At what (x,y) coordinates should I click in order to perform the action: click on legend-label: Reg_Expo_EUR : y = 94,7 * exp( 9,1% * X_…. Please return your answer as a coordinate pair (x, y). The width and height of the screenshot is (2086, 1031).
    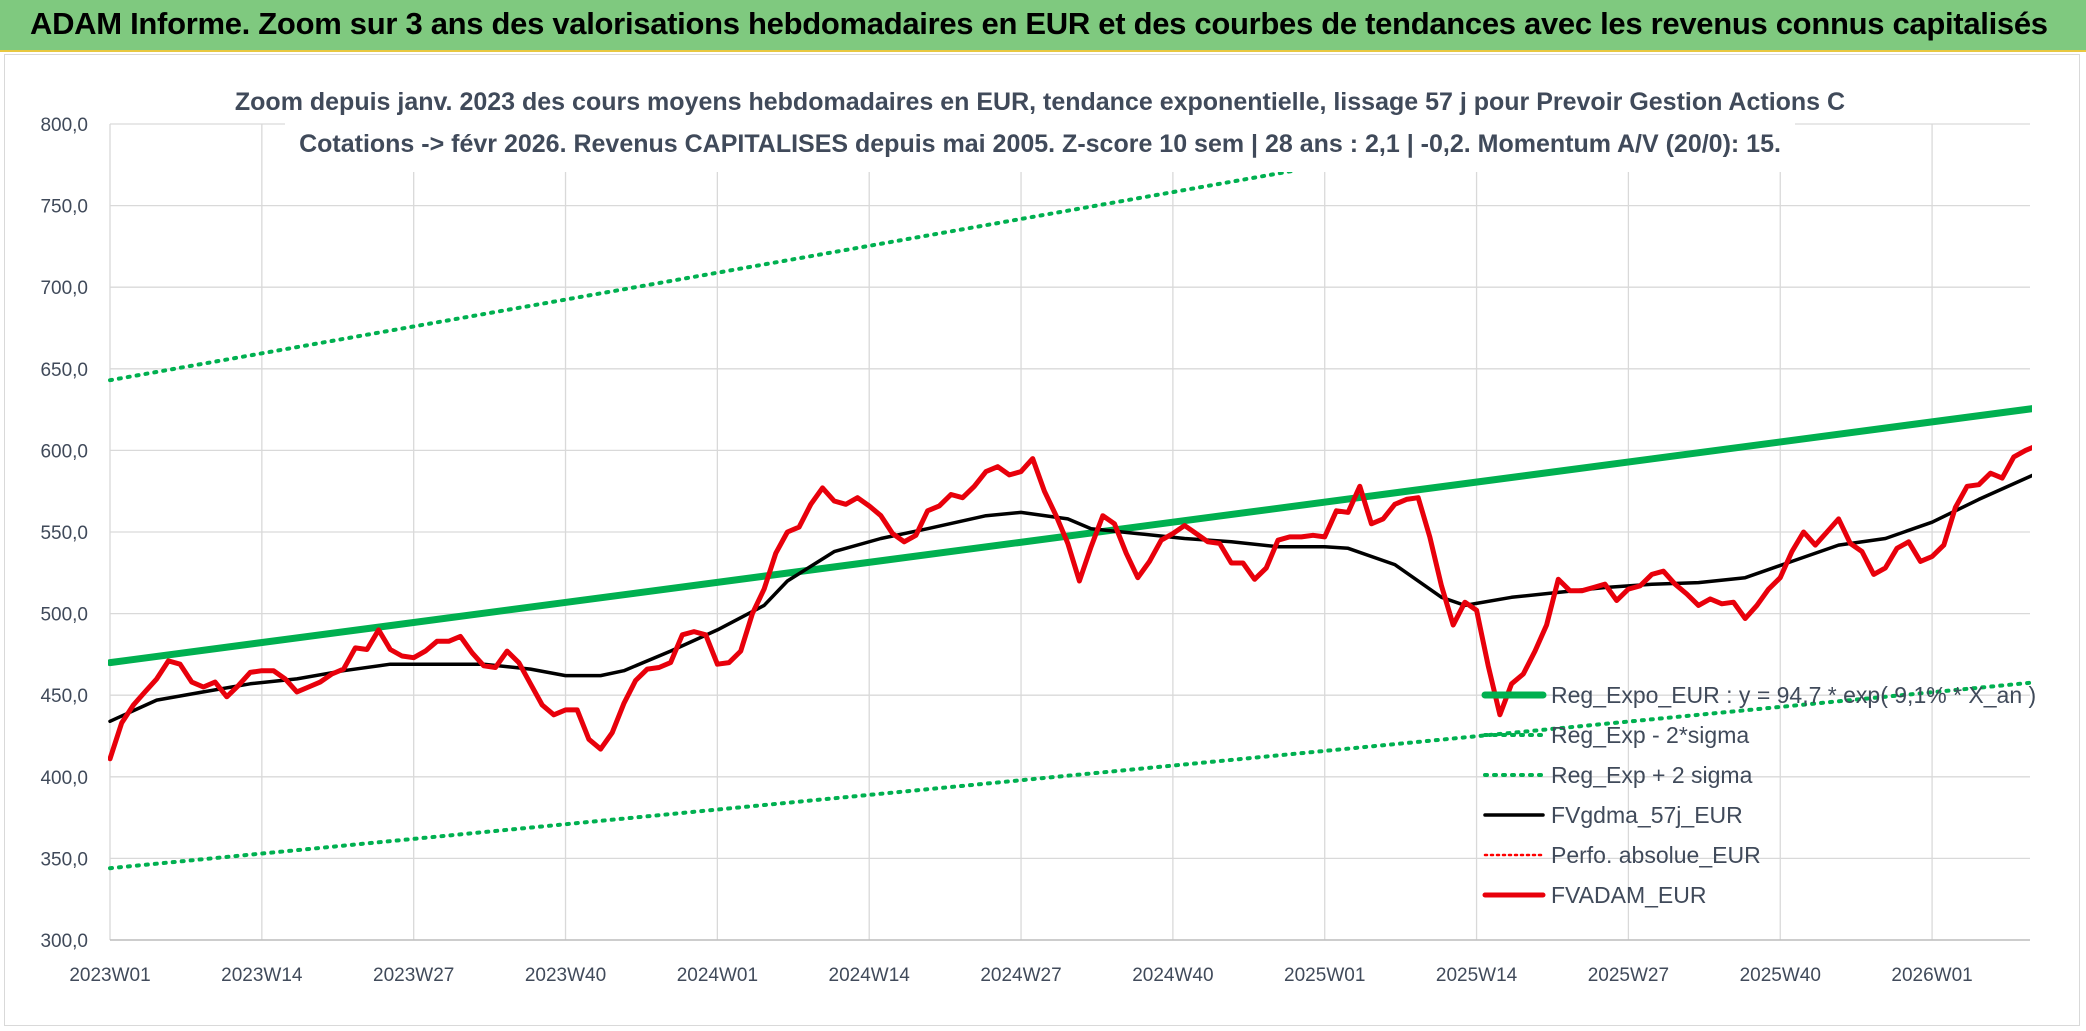
    Looking at the image, I should click on (1793, 695).